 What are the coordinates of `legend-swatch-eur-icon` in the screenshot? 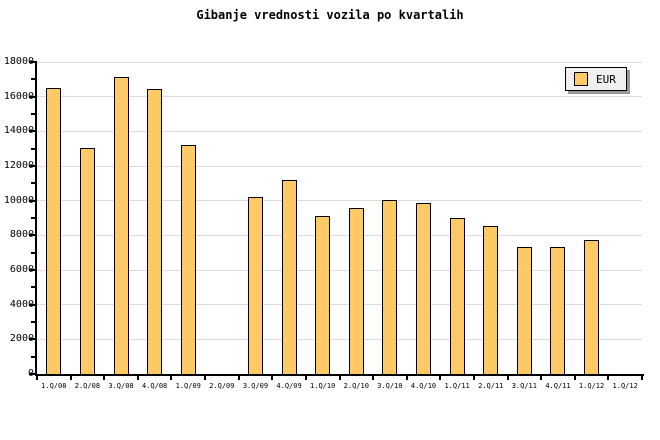 It's located at (581, 79).